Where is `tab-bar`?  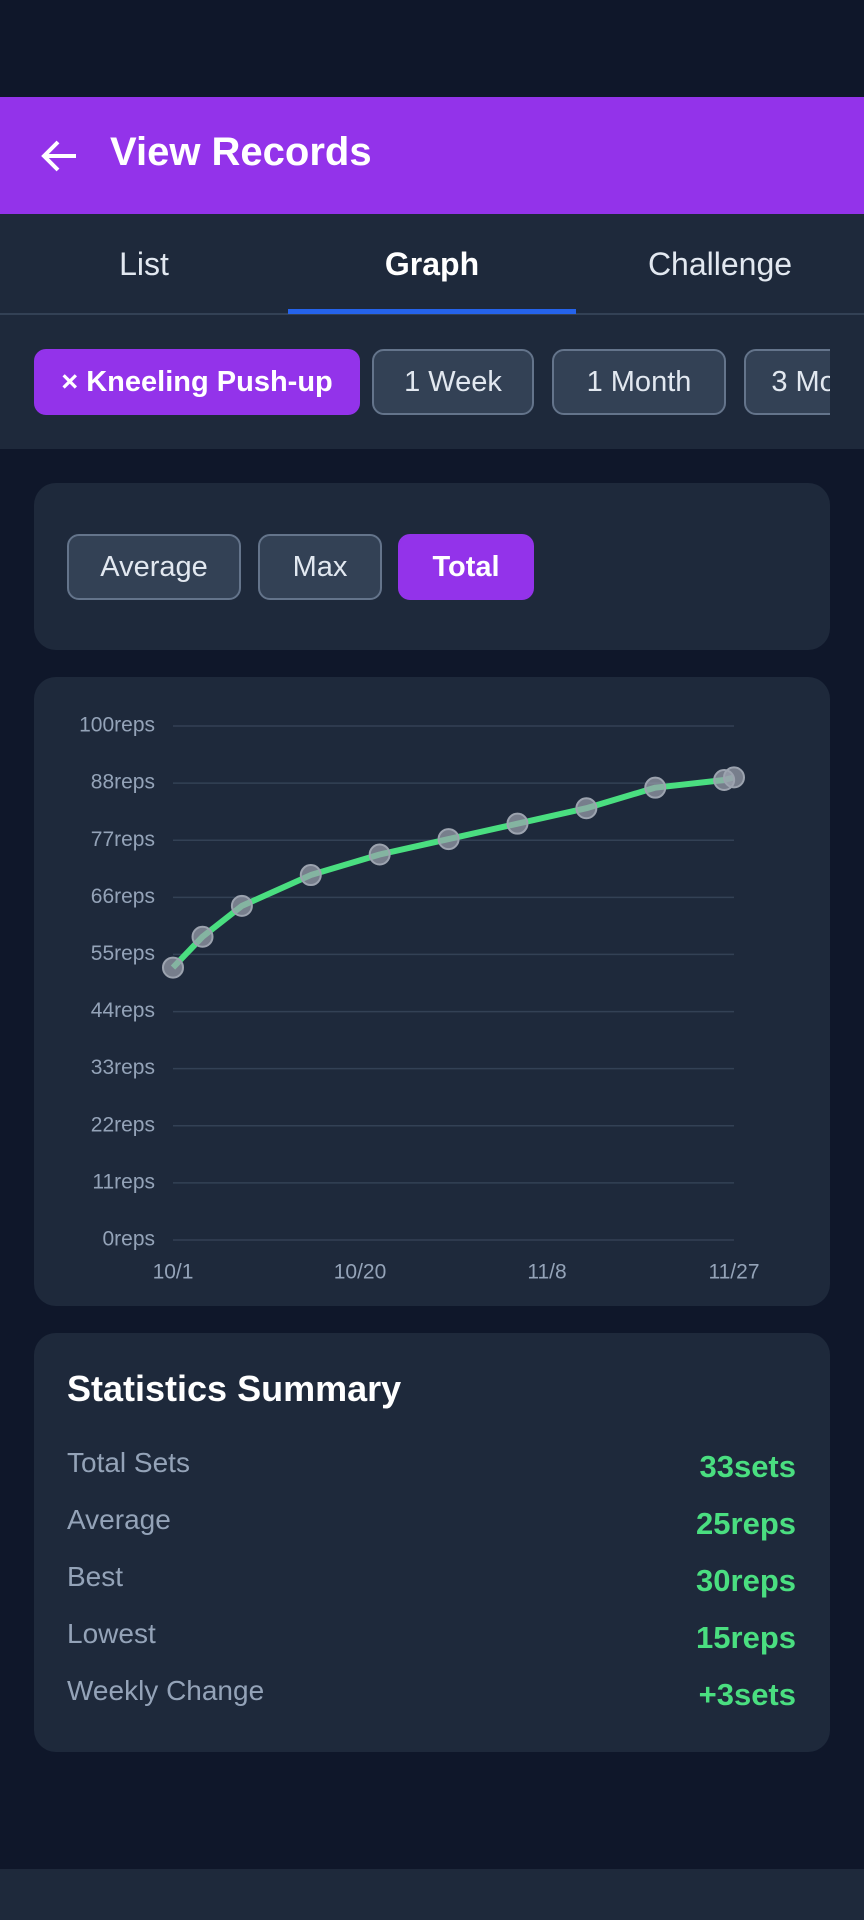
tab-bar is located at coordinates (432, 264).